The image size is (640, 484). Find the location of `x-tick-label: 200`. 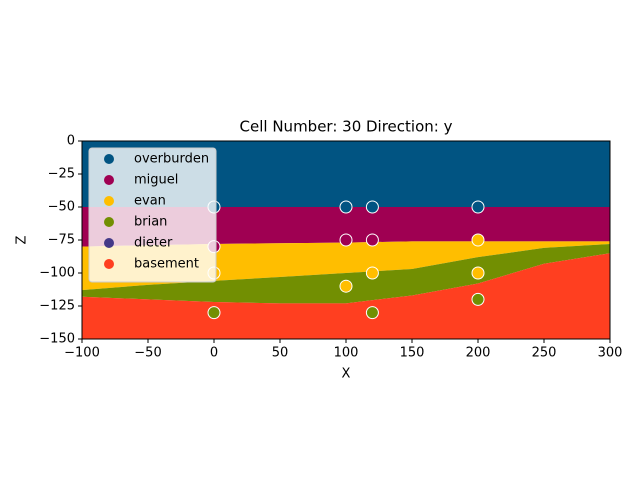

x-tick-label: 200 is located at coordinates (478, 353).